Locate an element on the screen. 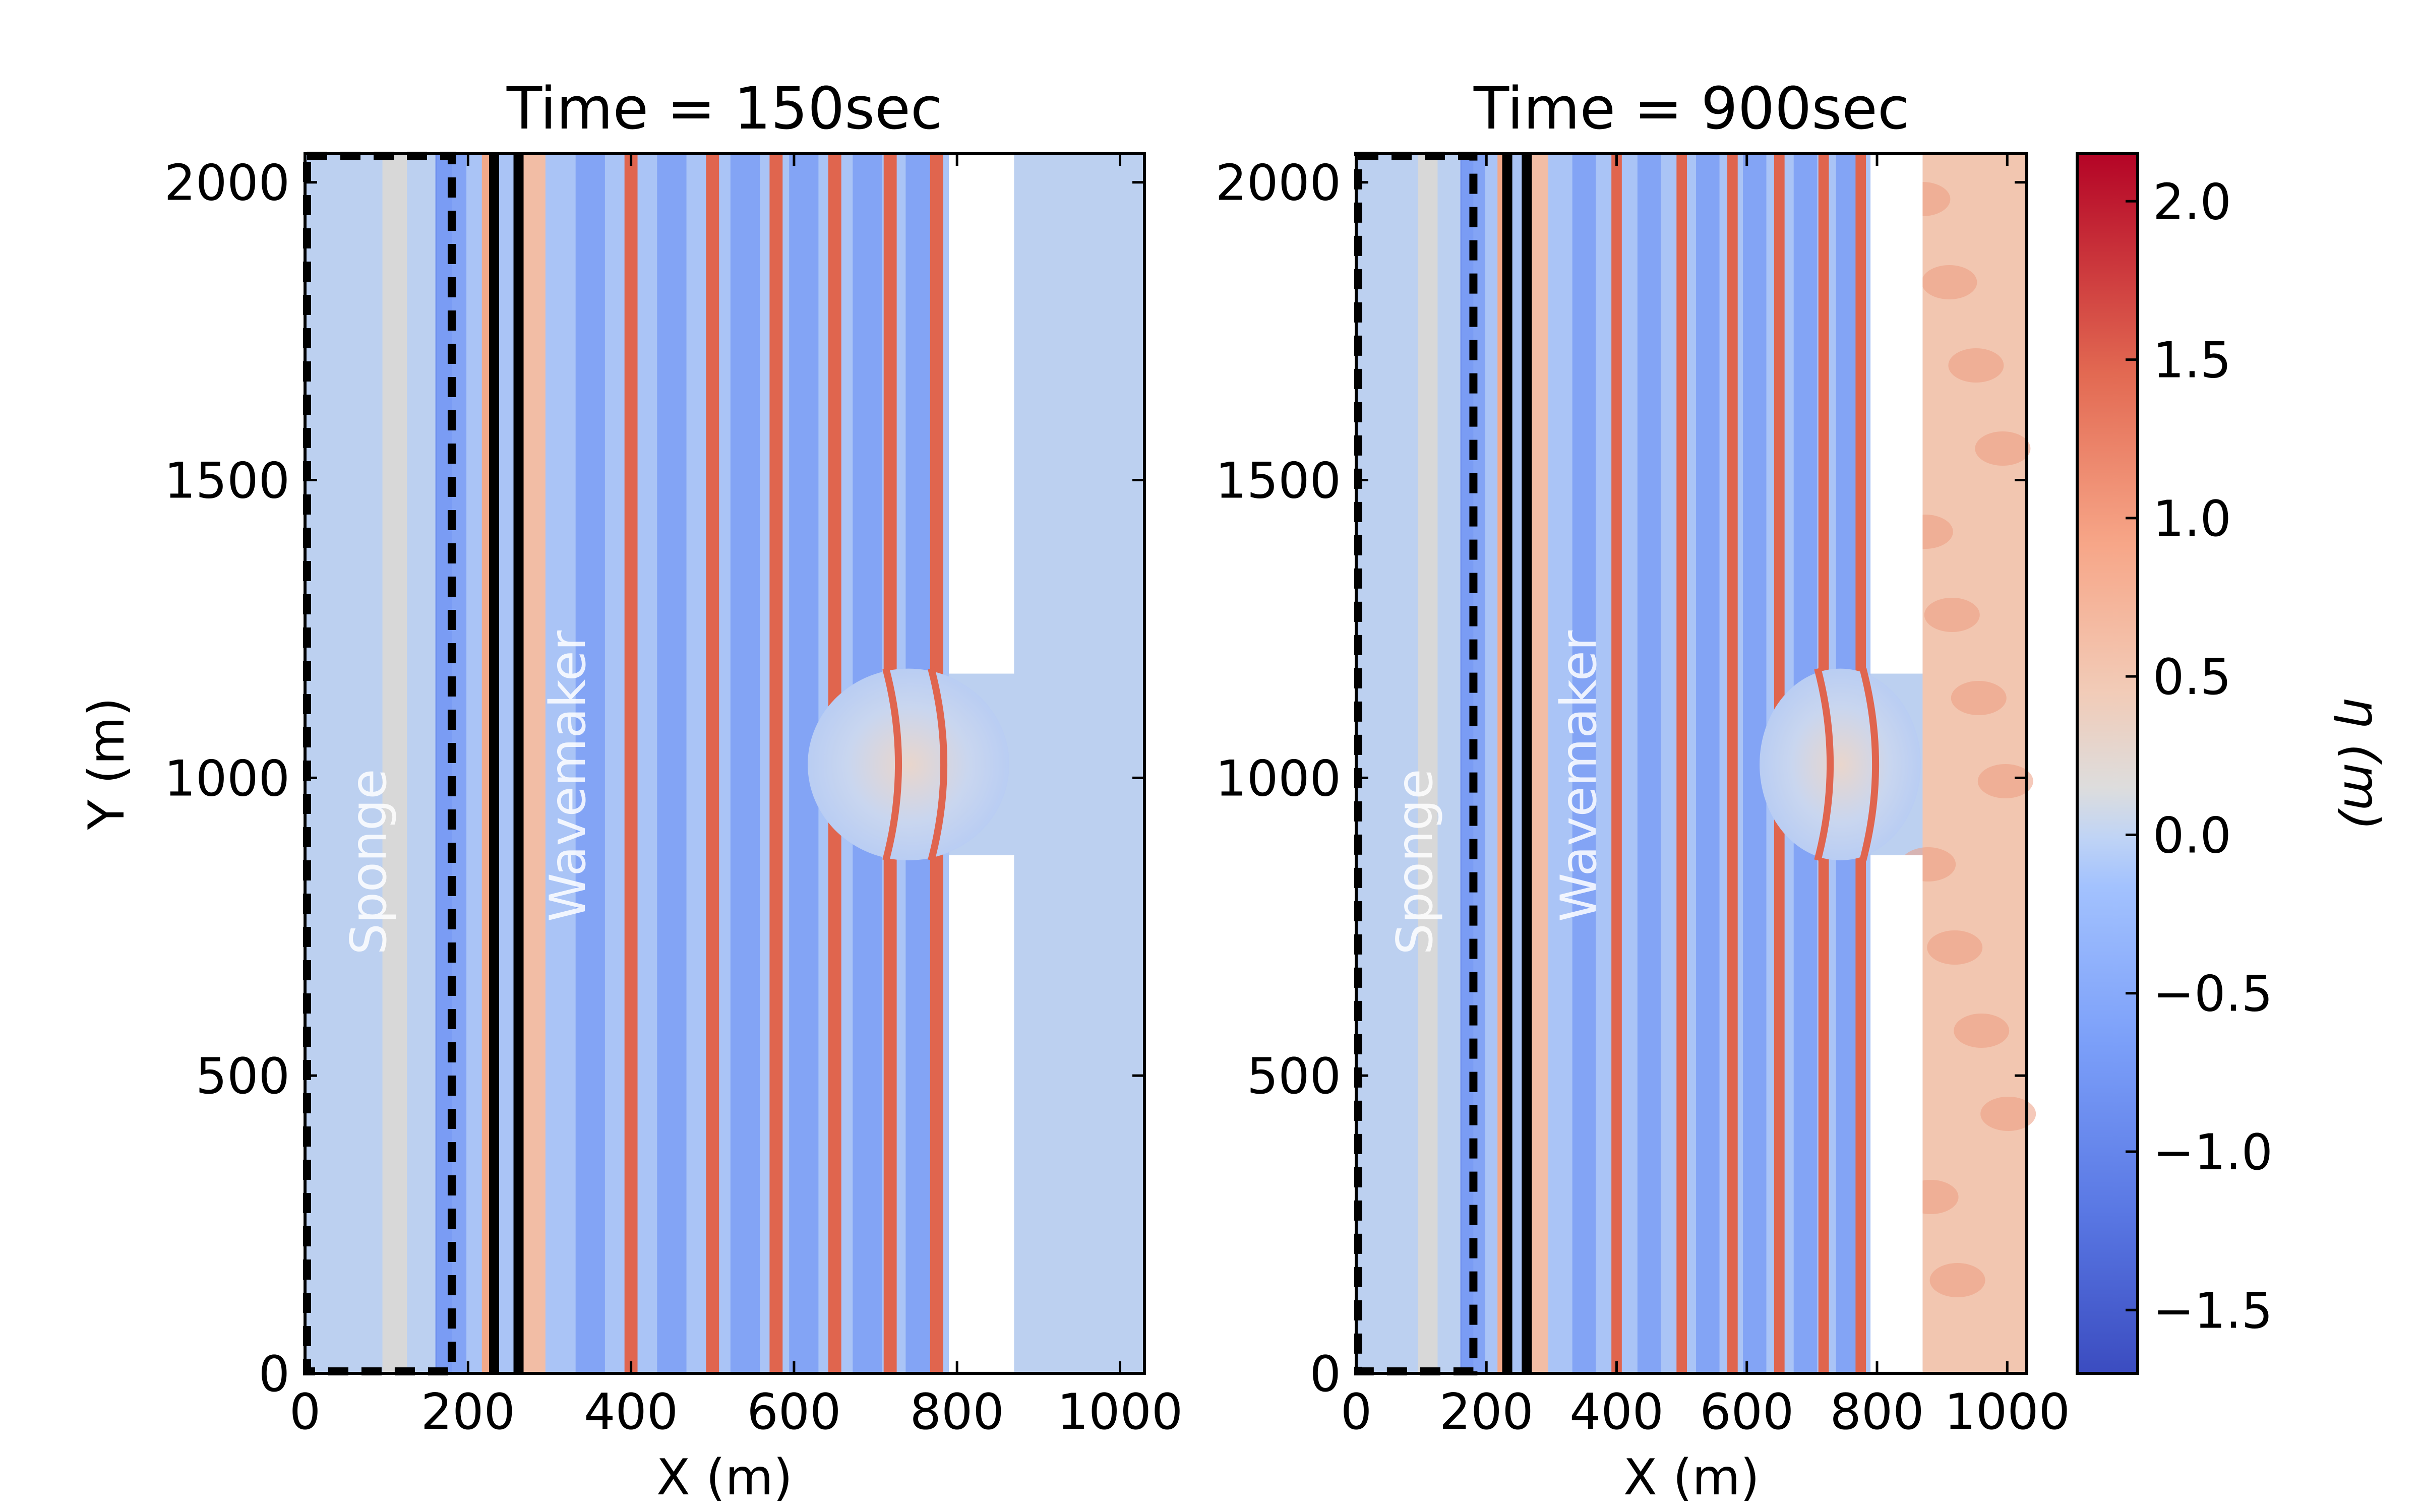 The width and height of the screenshot is (2420, 1512). colorbar-tick-label: 1.5 is located at coordinates (2192, 361).